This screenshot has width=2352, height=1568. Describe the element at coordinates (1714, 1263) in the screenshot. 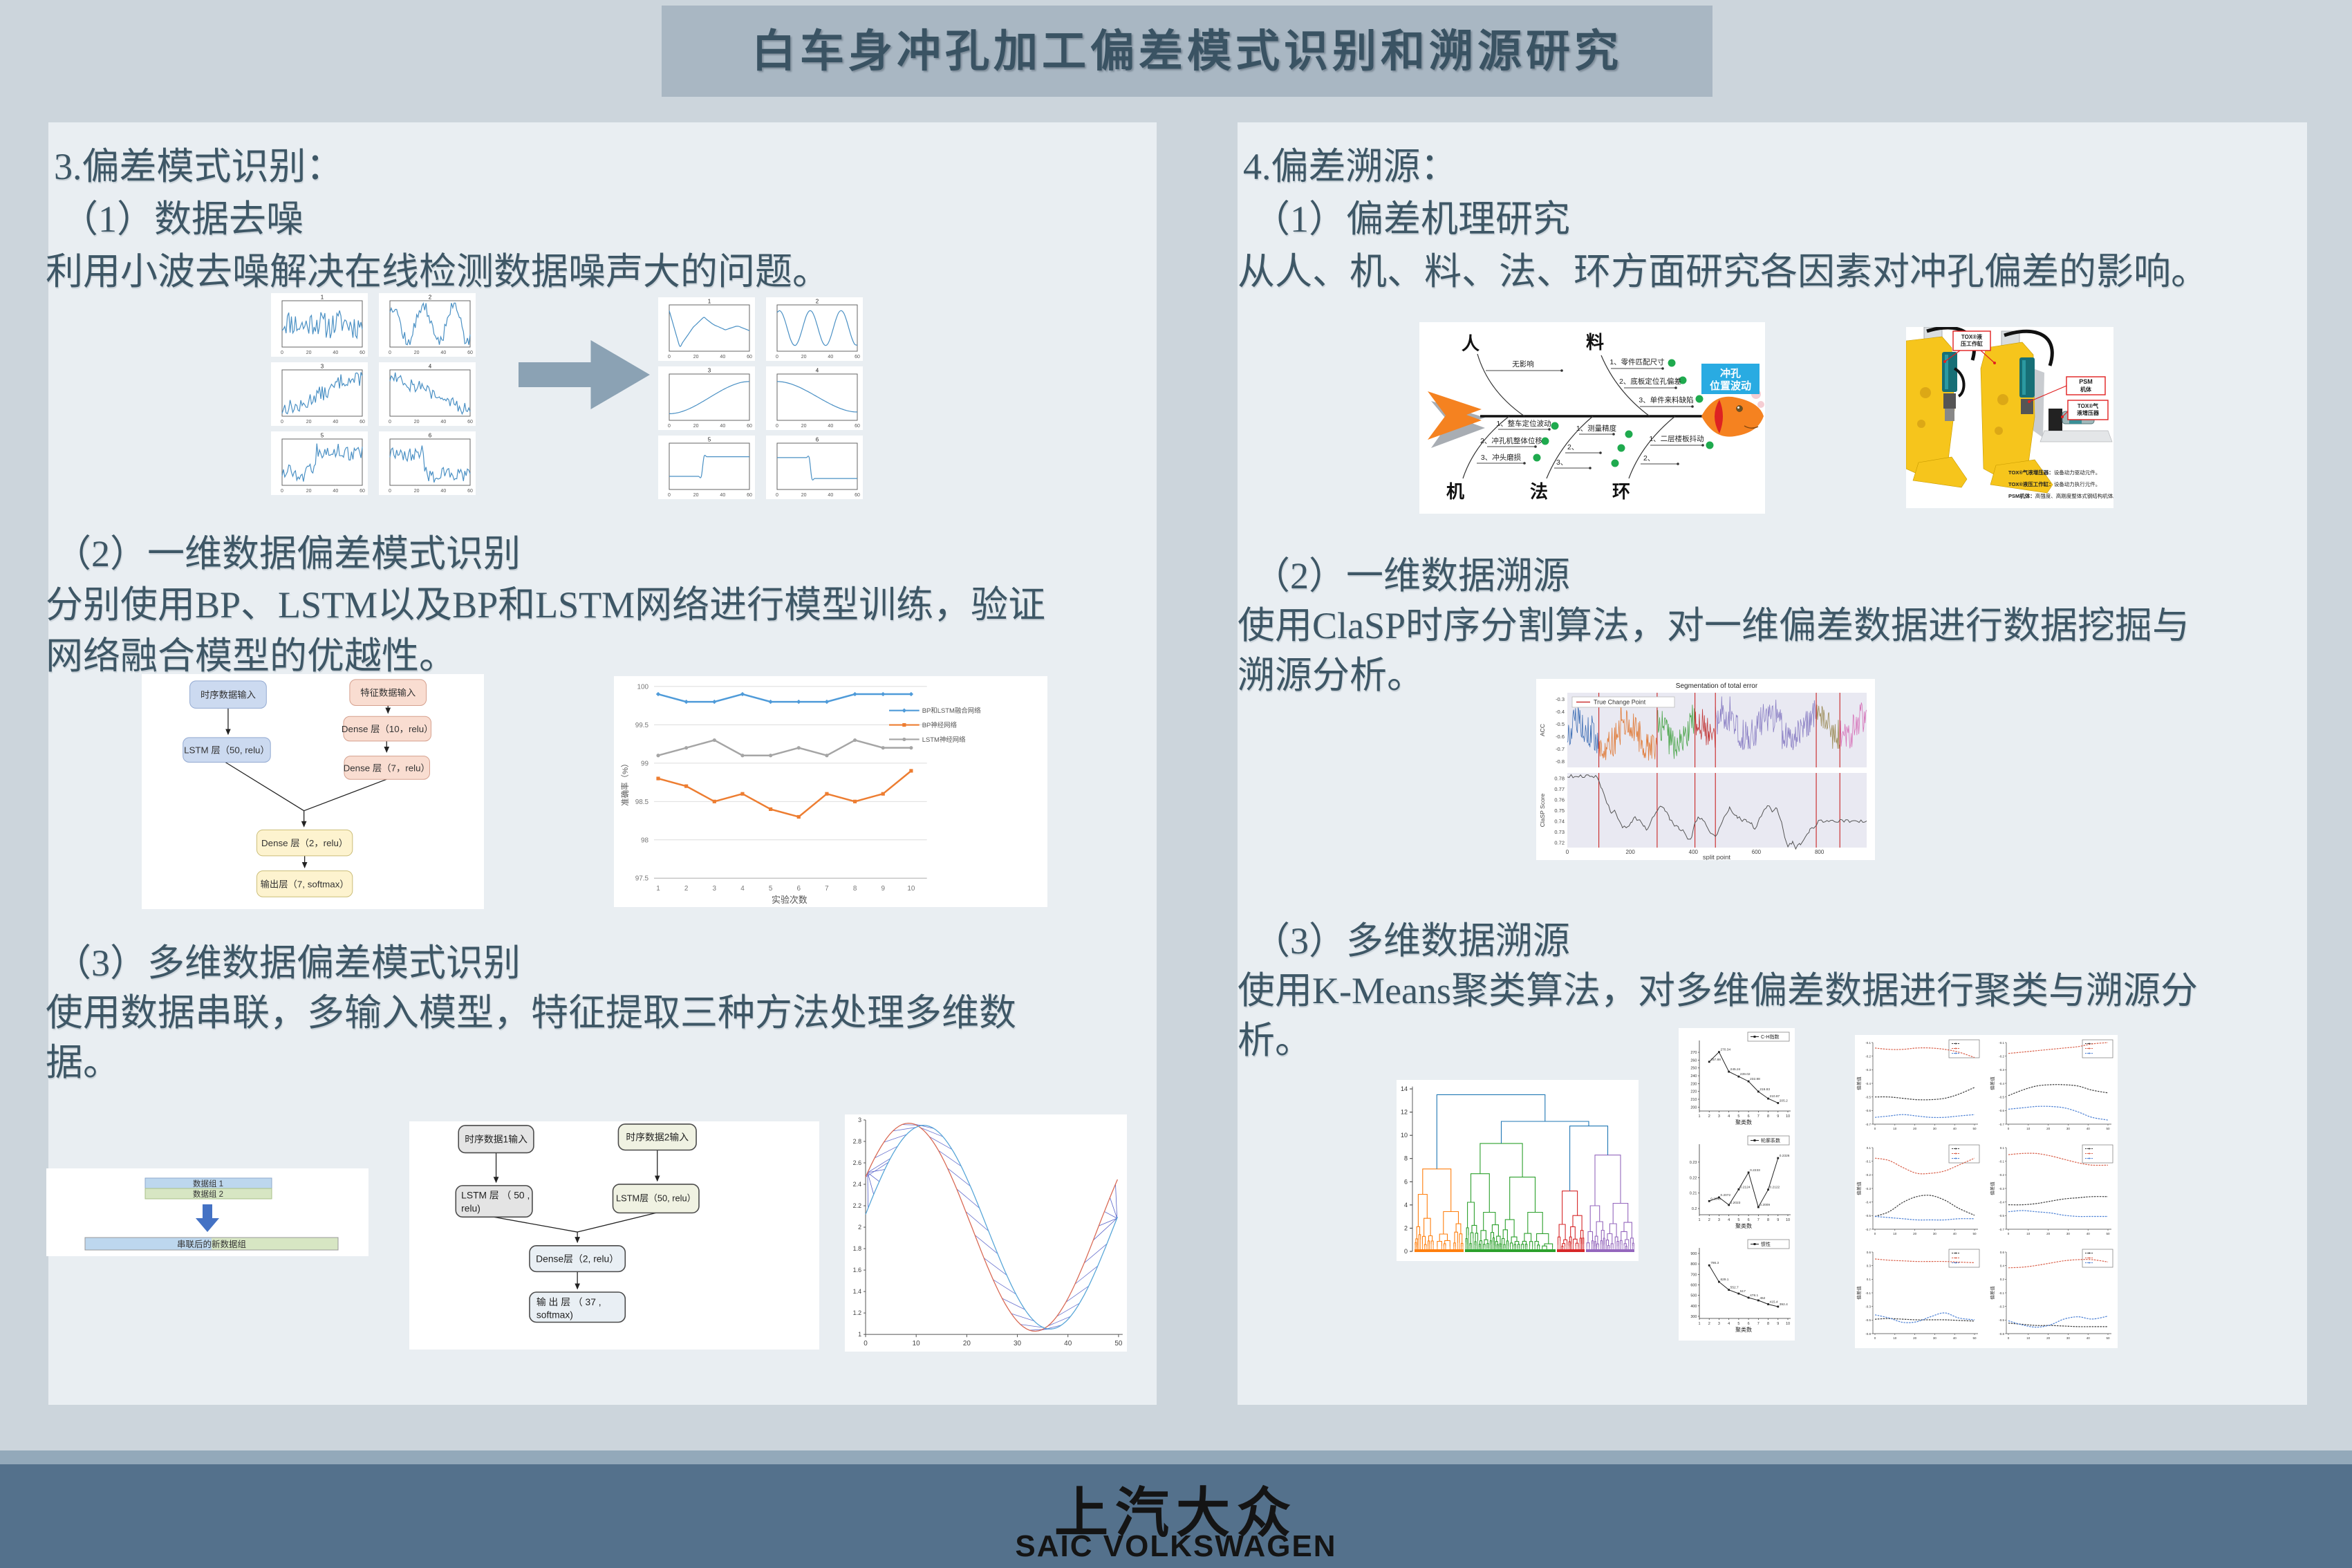

I see `svg-text: 786.3` at that location.